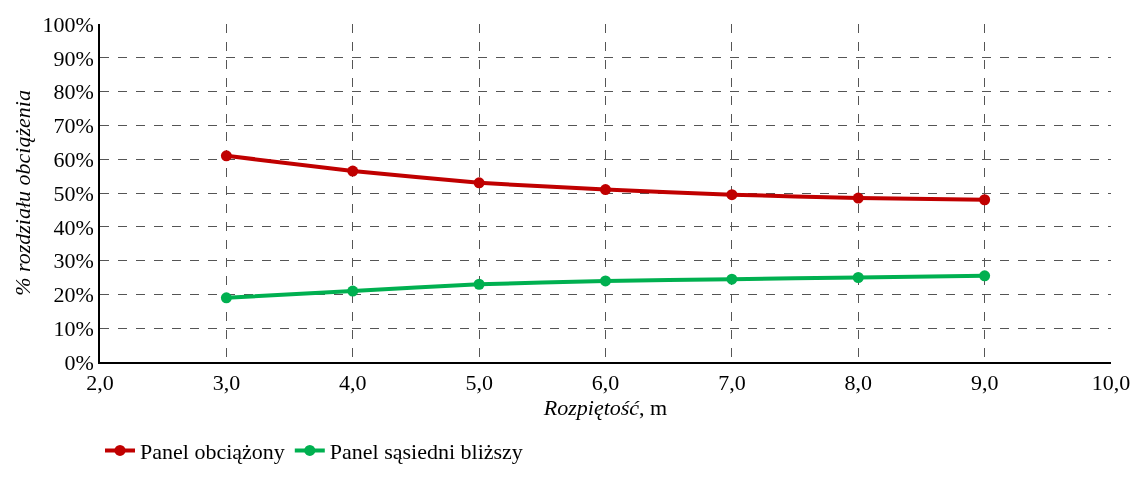 The height and width of the screenshot is (483, 1142). Describe the element at coordinates (1111, 383) in the screenshot. I see `x-tick-label: 10,0` at that location.